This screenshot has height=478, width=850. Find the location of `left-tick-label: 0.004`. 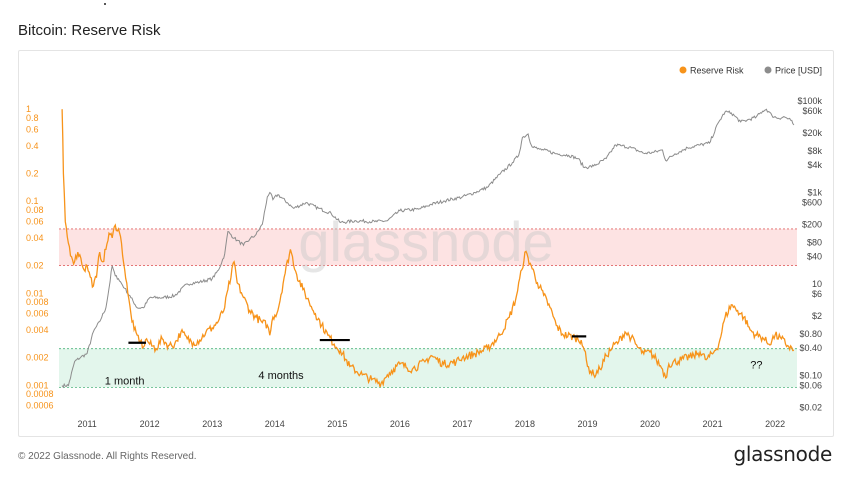

left-tick-label: 0.004 is located at coordinates (37, 330).